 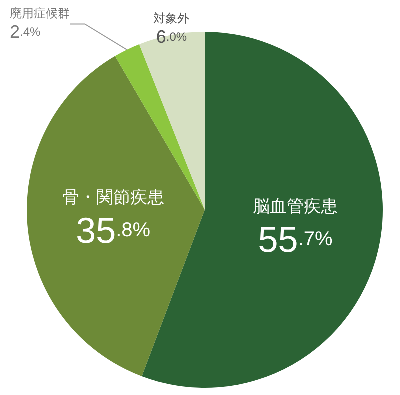 I want to click on slice-label: 対象外, so click(x=172, y=19).